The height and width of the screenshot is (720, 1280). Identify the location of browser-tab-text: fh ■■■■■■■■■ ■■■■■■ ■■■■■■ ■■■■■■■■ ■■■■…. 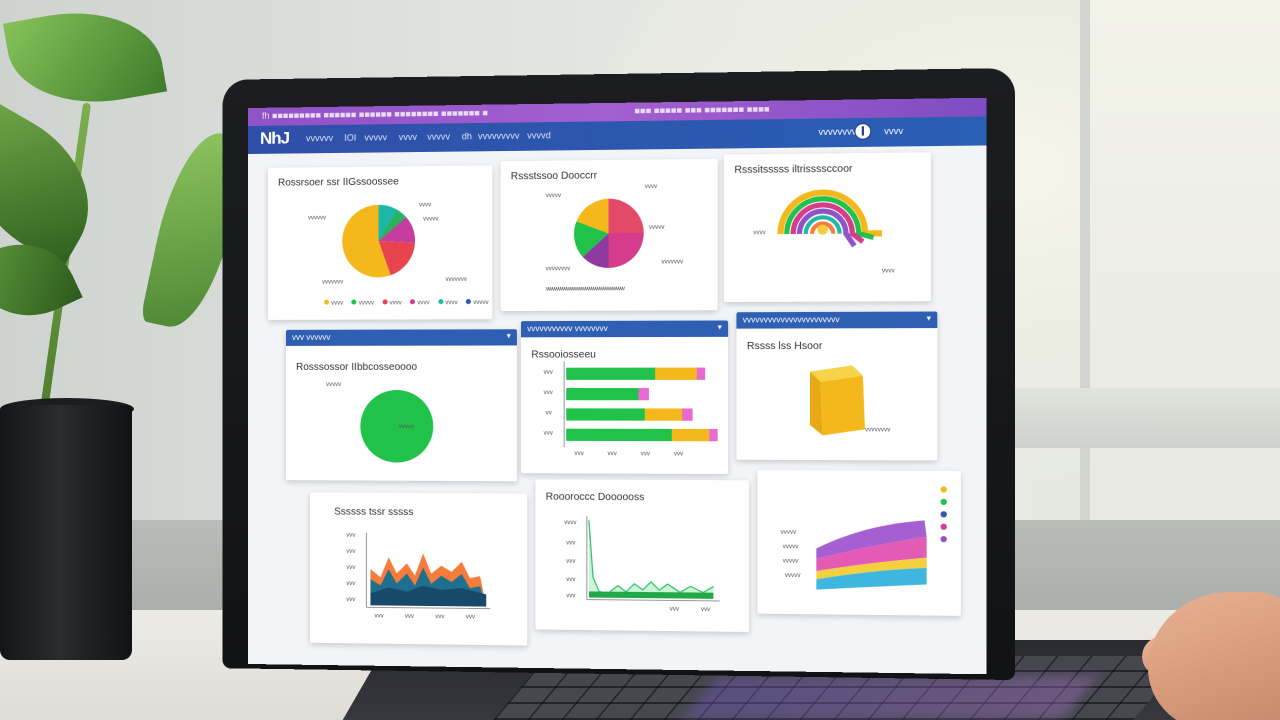
(374, 114).